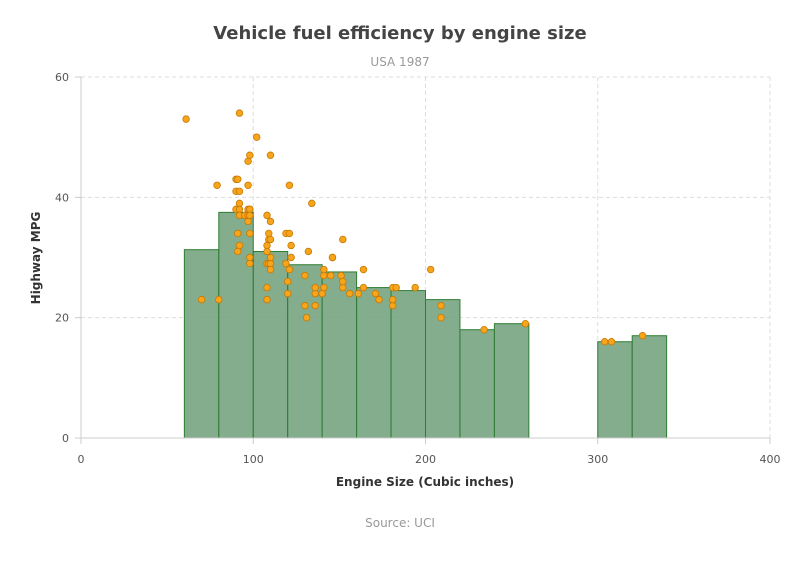 This screenshot has height=570, width=800. I want to click on x-axis-title: Engine Size (Cubic inches), so click(425, 482).